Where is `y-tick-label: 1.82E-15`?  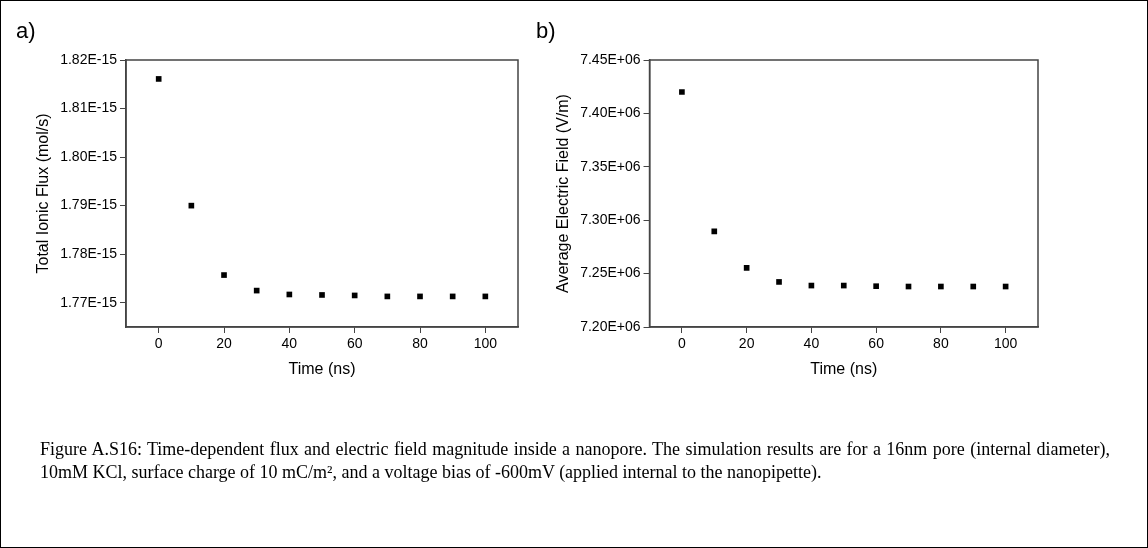 y-tick-label: 1.82E-15 is located at coordinates (89, 58).